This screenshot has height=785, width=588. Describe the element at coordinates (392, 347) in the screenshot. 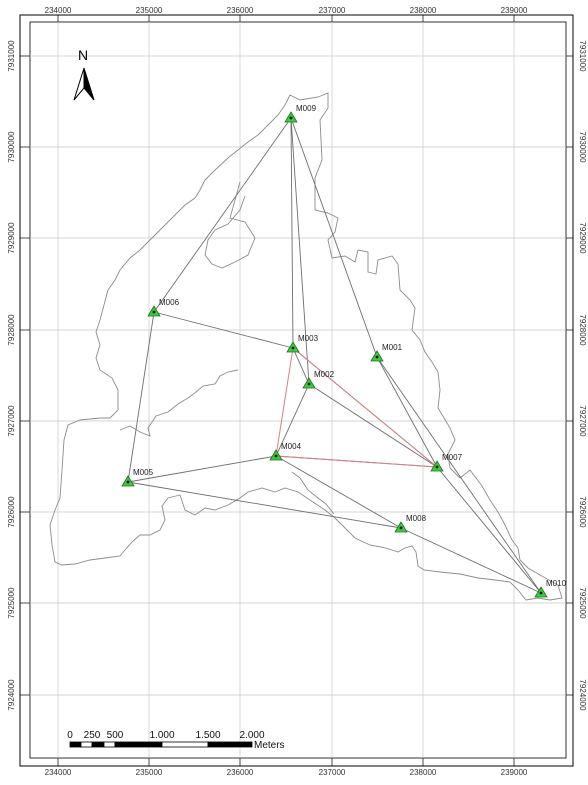

I see `station-label: M001` at that location.